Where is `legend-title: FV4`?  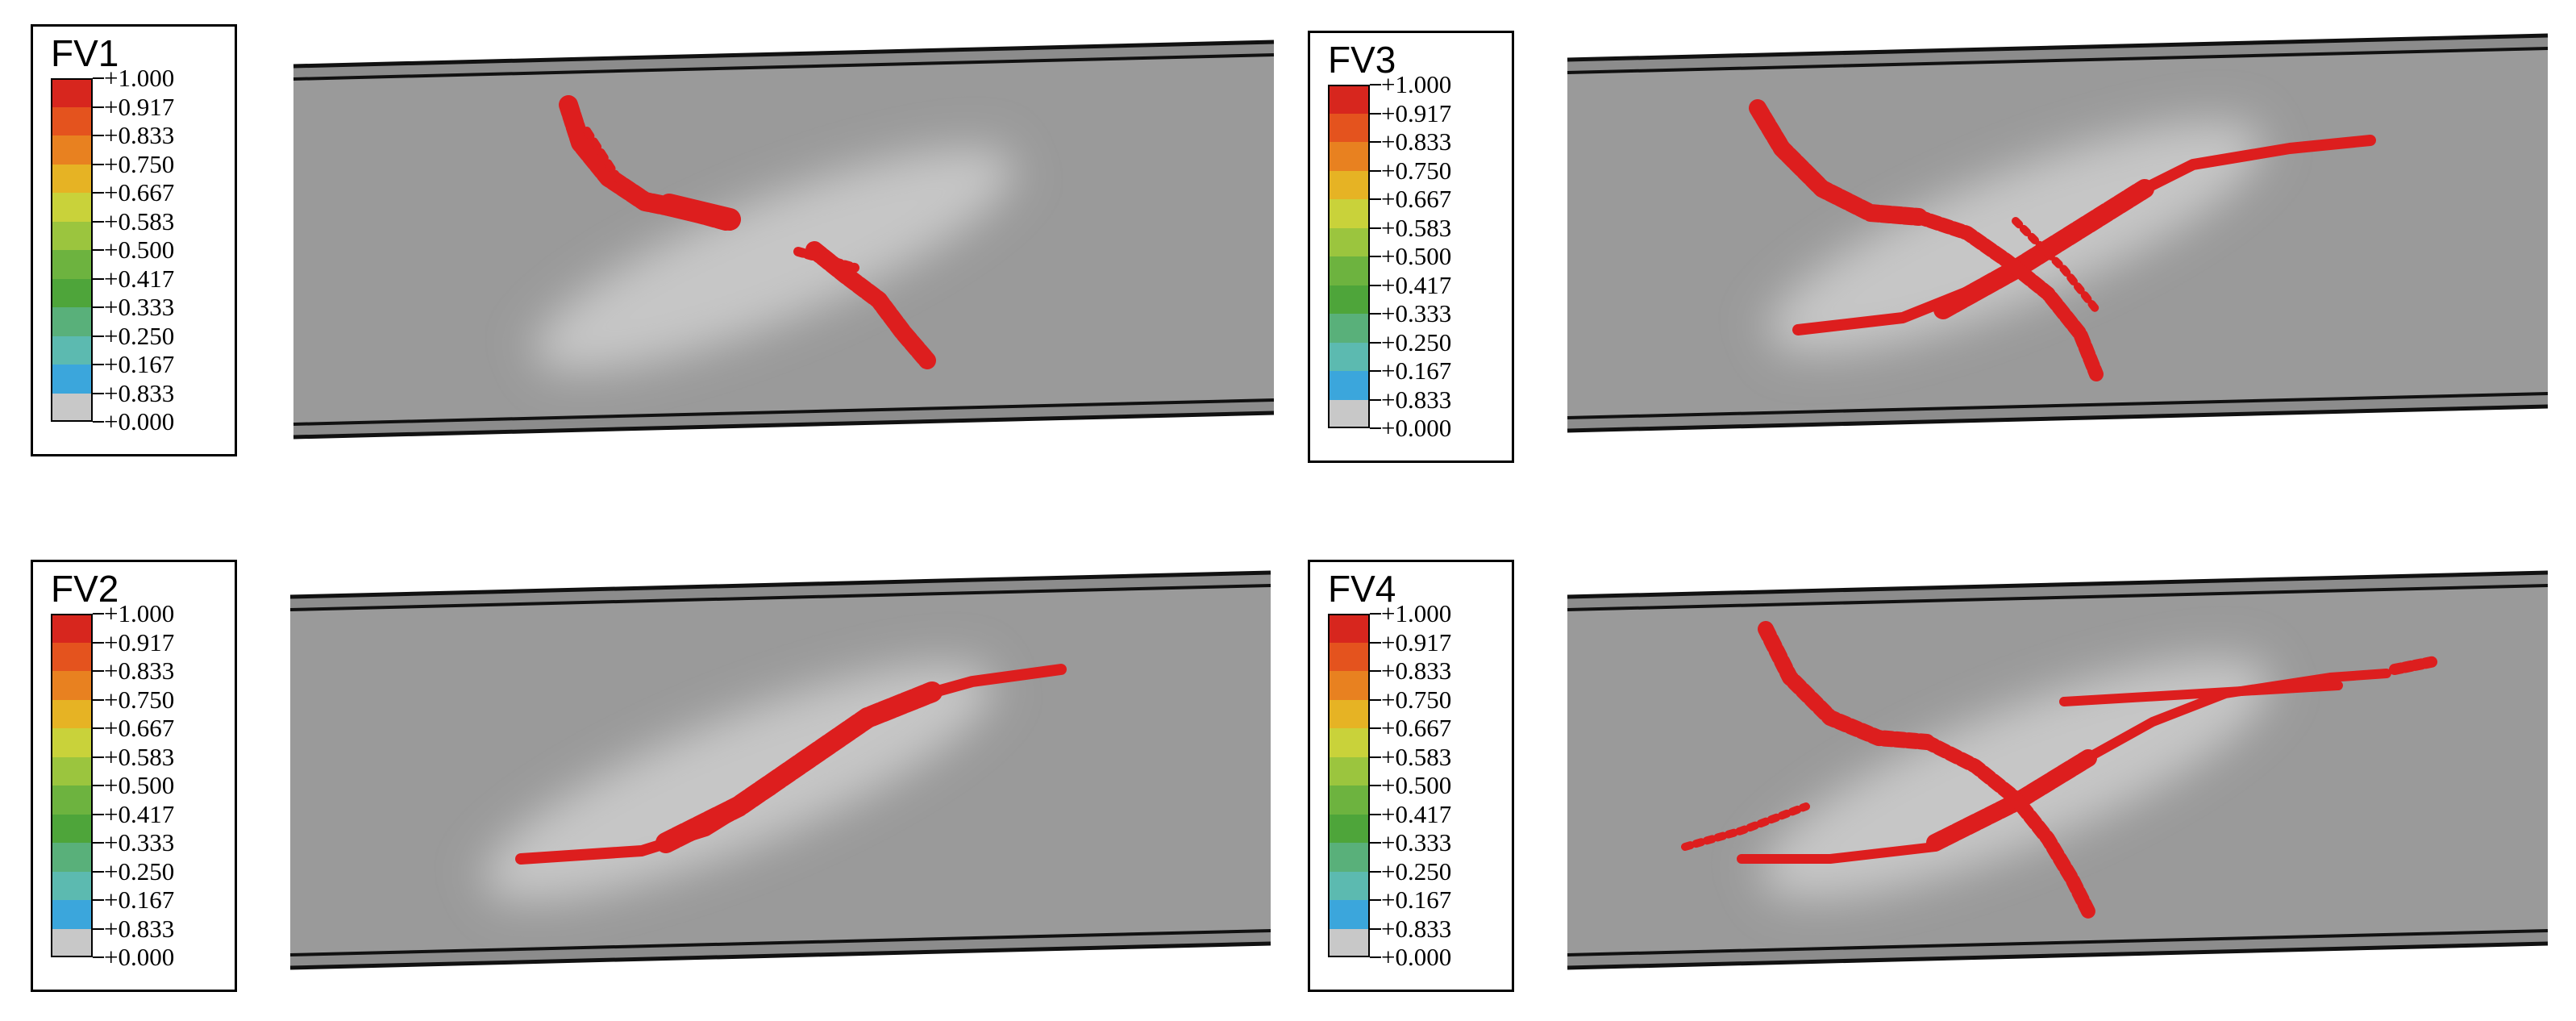 legend-title: FV4 is located at coordinates (1362, 589).